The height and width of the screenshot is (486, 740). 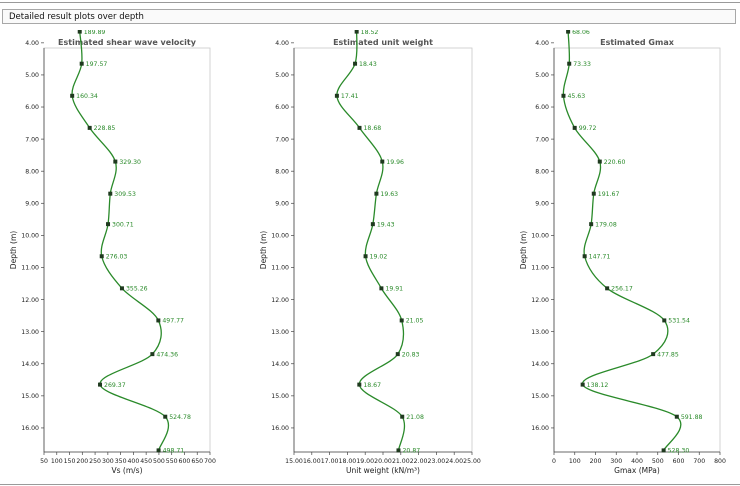 I want to click on data-label: 18.52, so click(x=370, y=33).